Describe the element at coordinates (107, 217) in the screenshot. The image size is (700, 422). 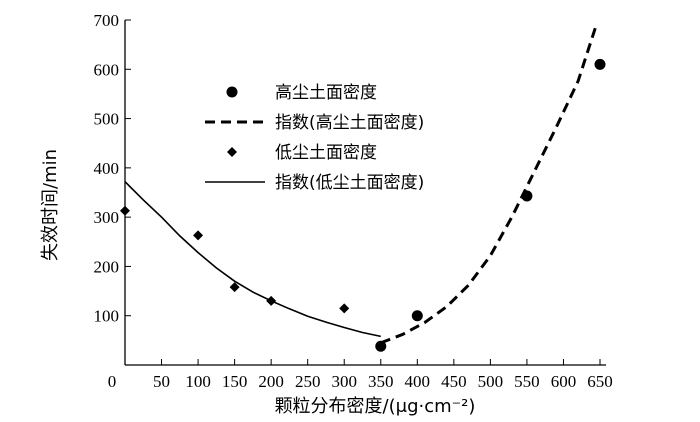
I see `y-tick-label: 300` at that location.